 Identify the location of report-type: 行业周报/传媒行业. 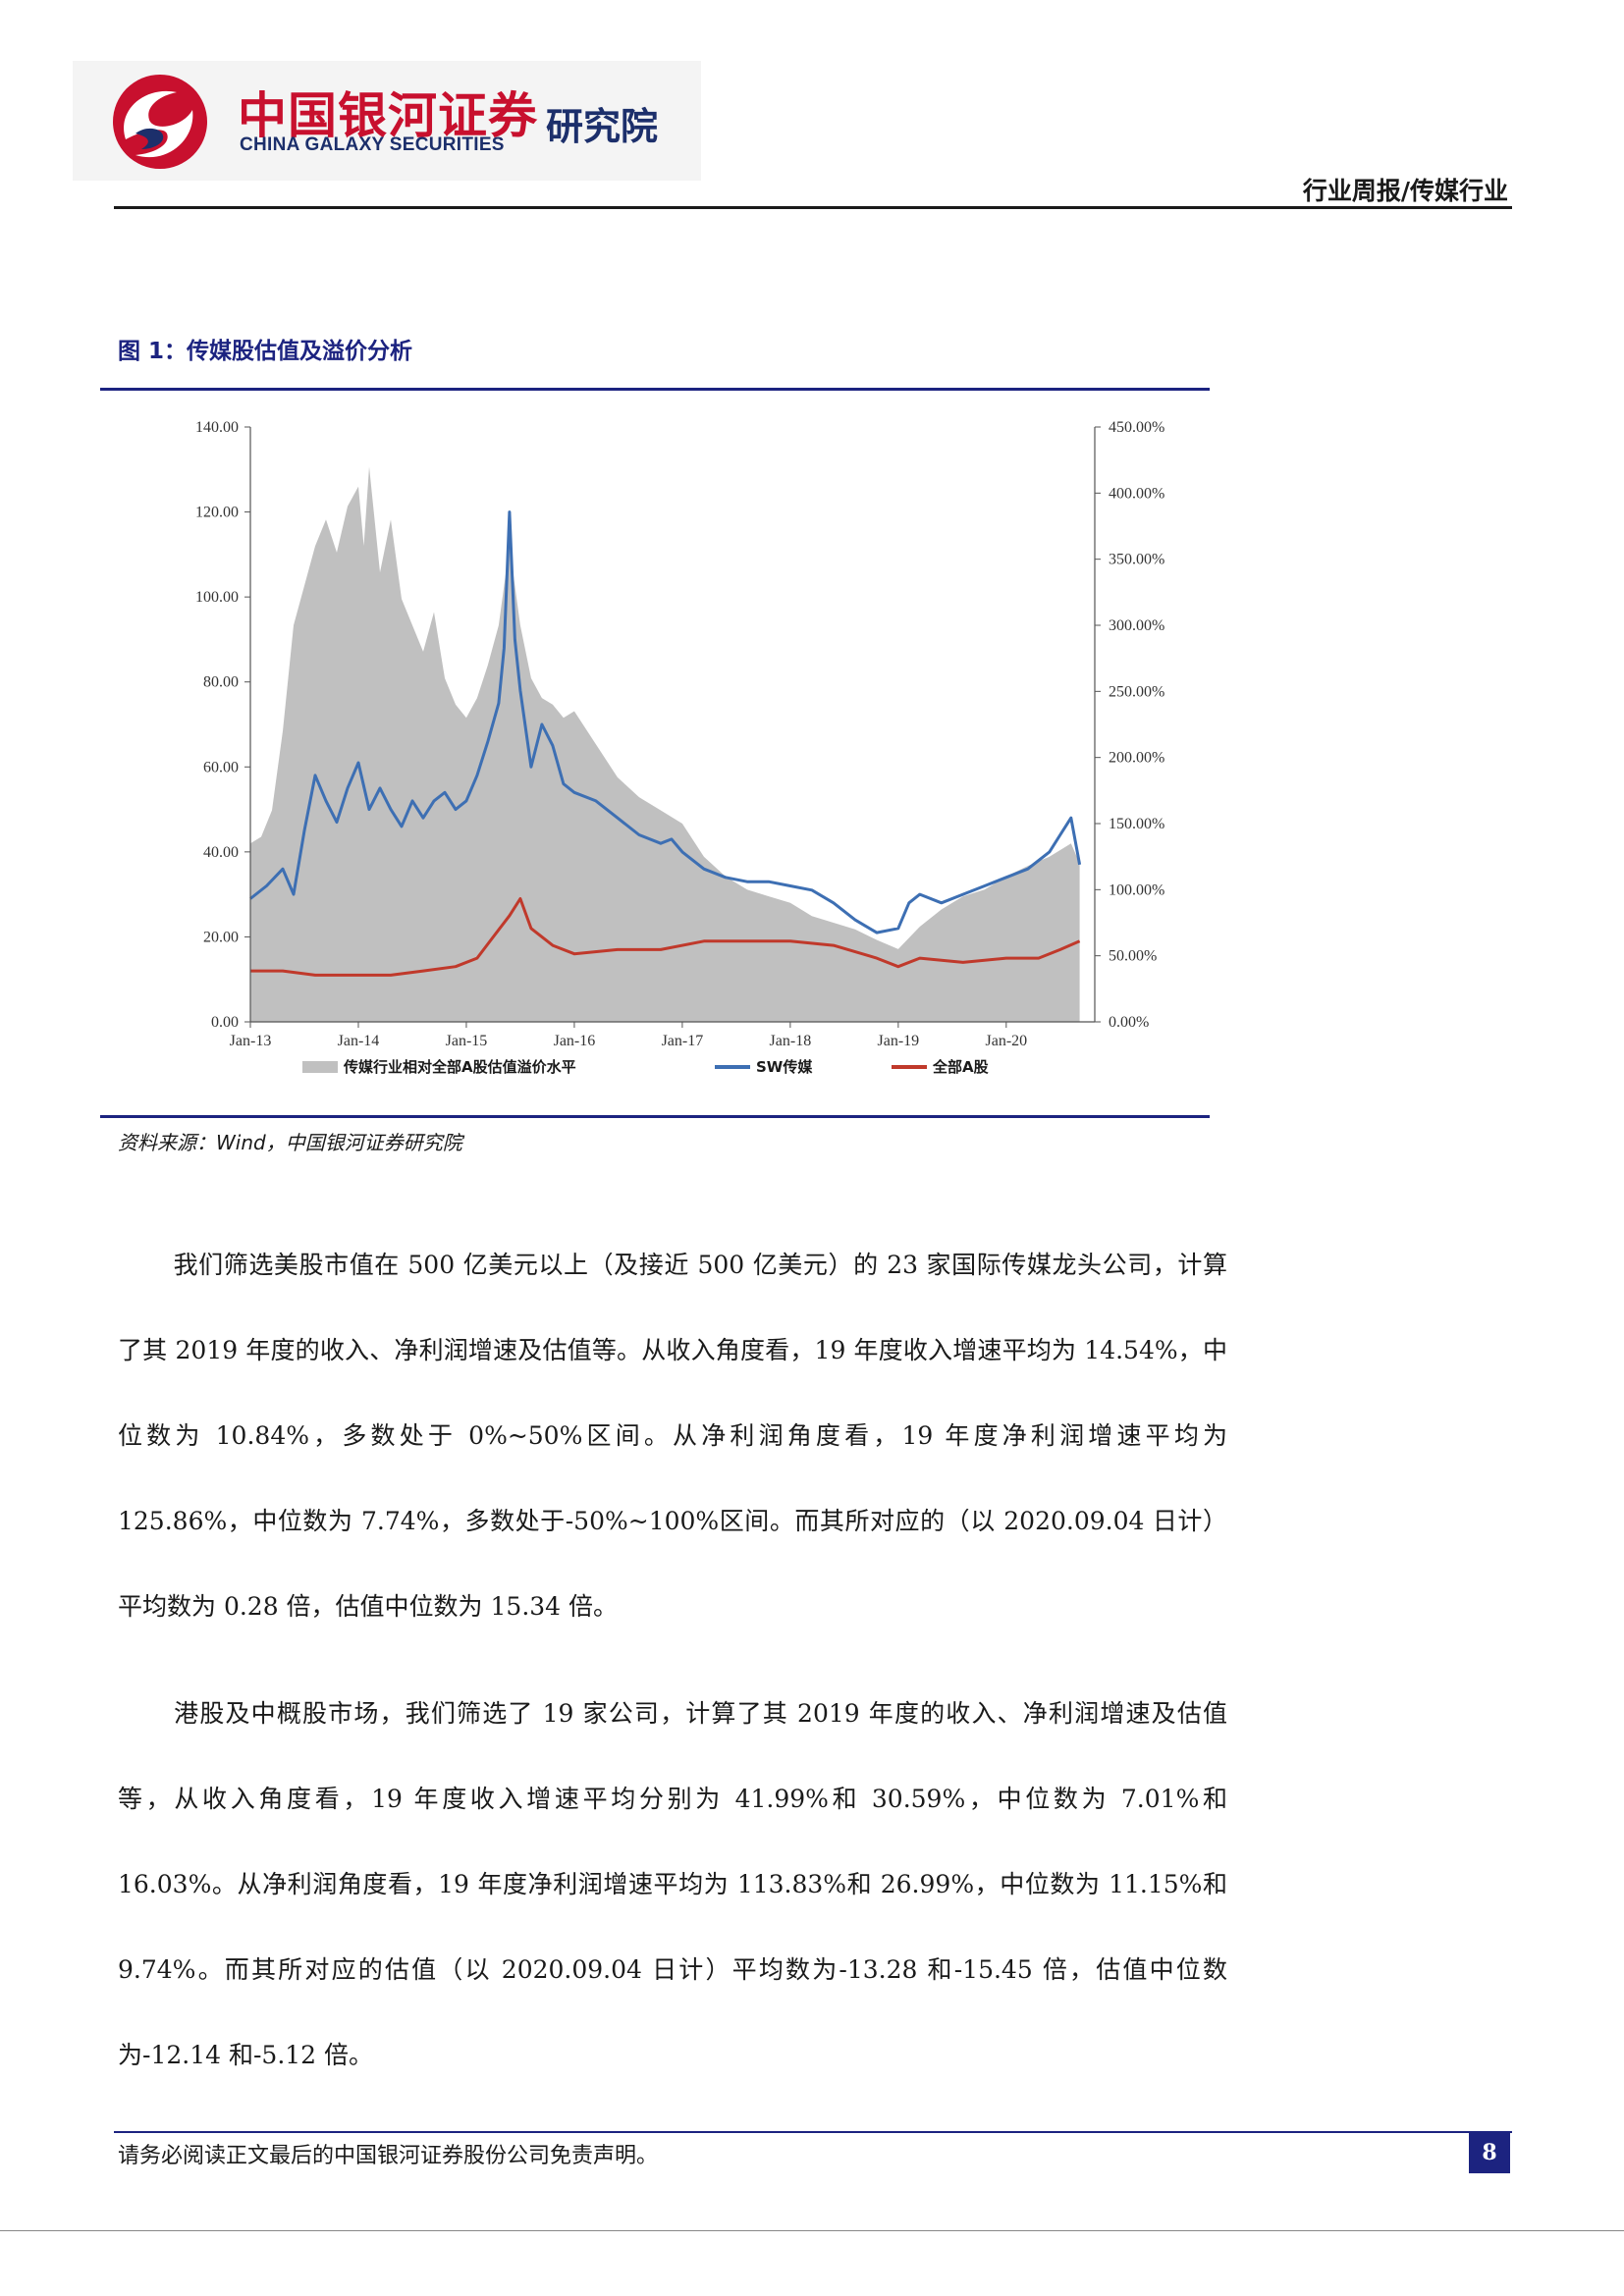
(1405, 191).